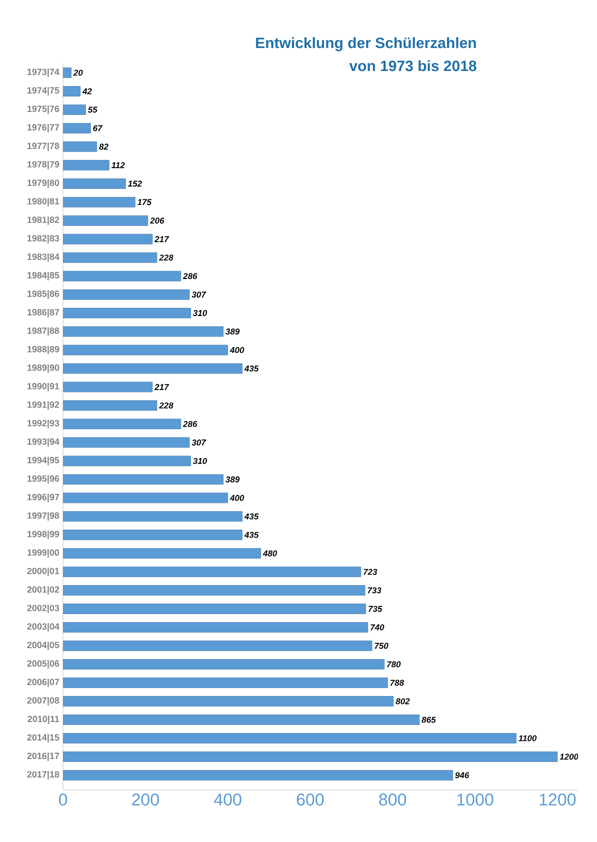  What do you see at coordinates (63, 800) in the screenshot?
I see `x-tick-label: 0` at bounding box center [63, 800].